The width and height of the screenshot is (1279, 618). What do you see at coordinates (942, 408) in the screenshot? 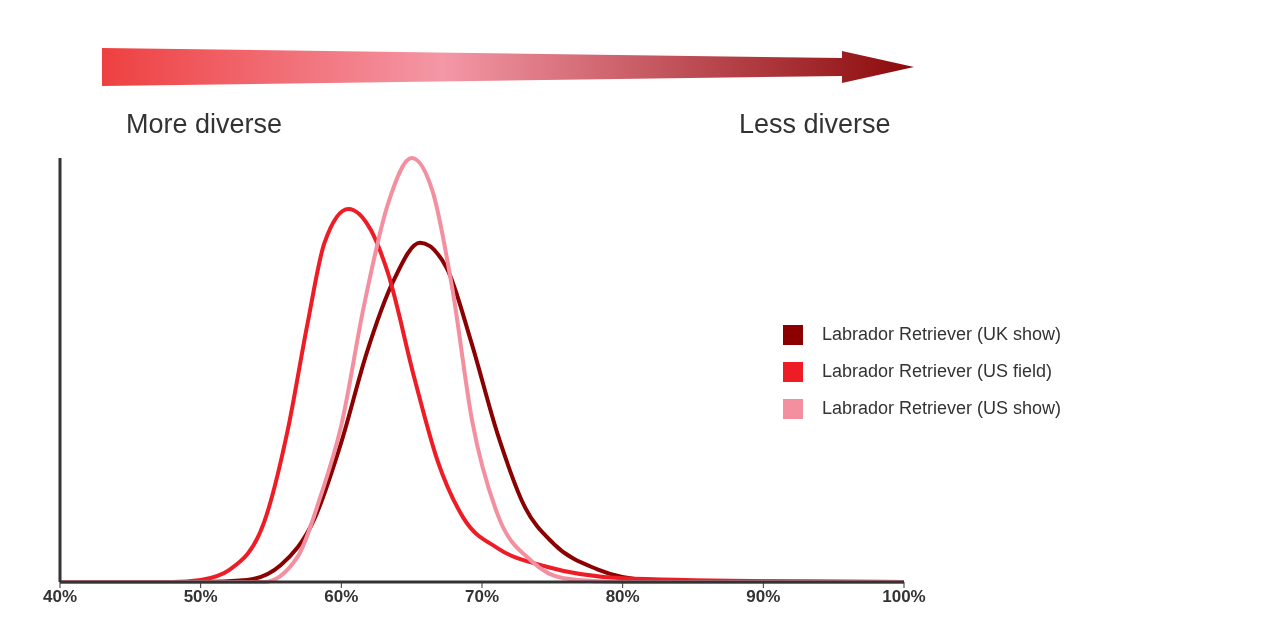
I see `legend-label: Labrador Retriever (US show)` at bounding box center [942, 408].